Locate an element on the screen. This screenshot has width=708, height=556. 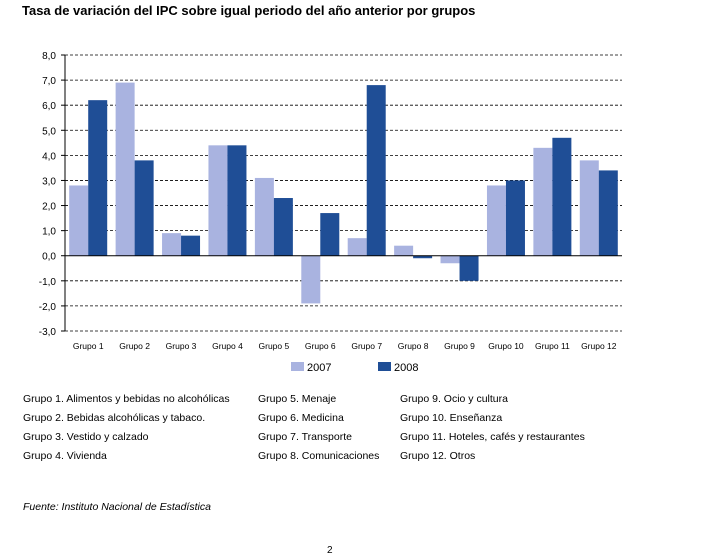
x-tick-label: Grupo 8 is located at coordinates (413, 346).